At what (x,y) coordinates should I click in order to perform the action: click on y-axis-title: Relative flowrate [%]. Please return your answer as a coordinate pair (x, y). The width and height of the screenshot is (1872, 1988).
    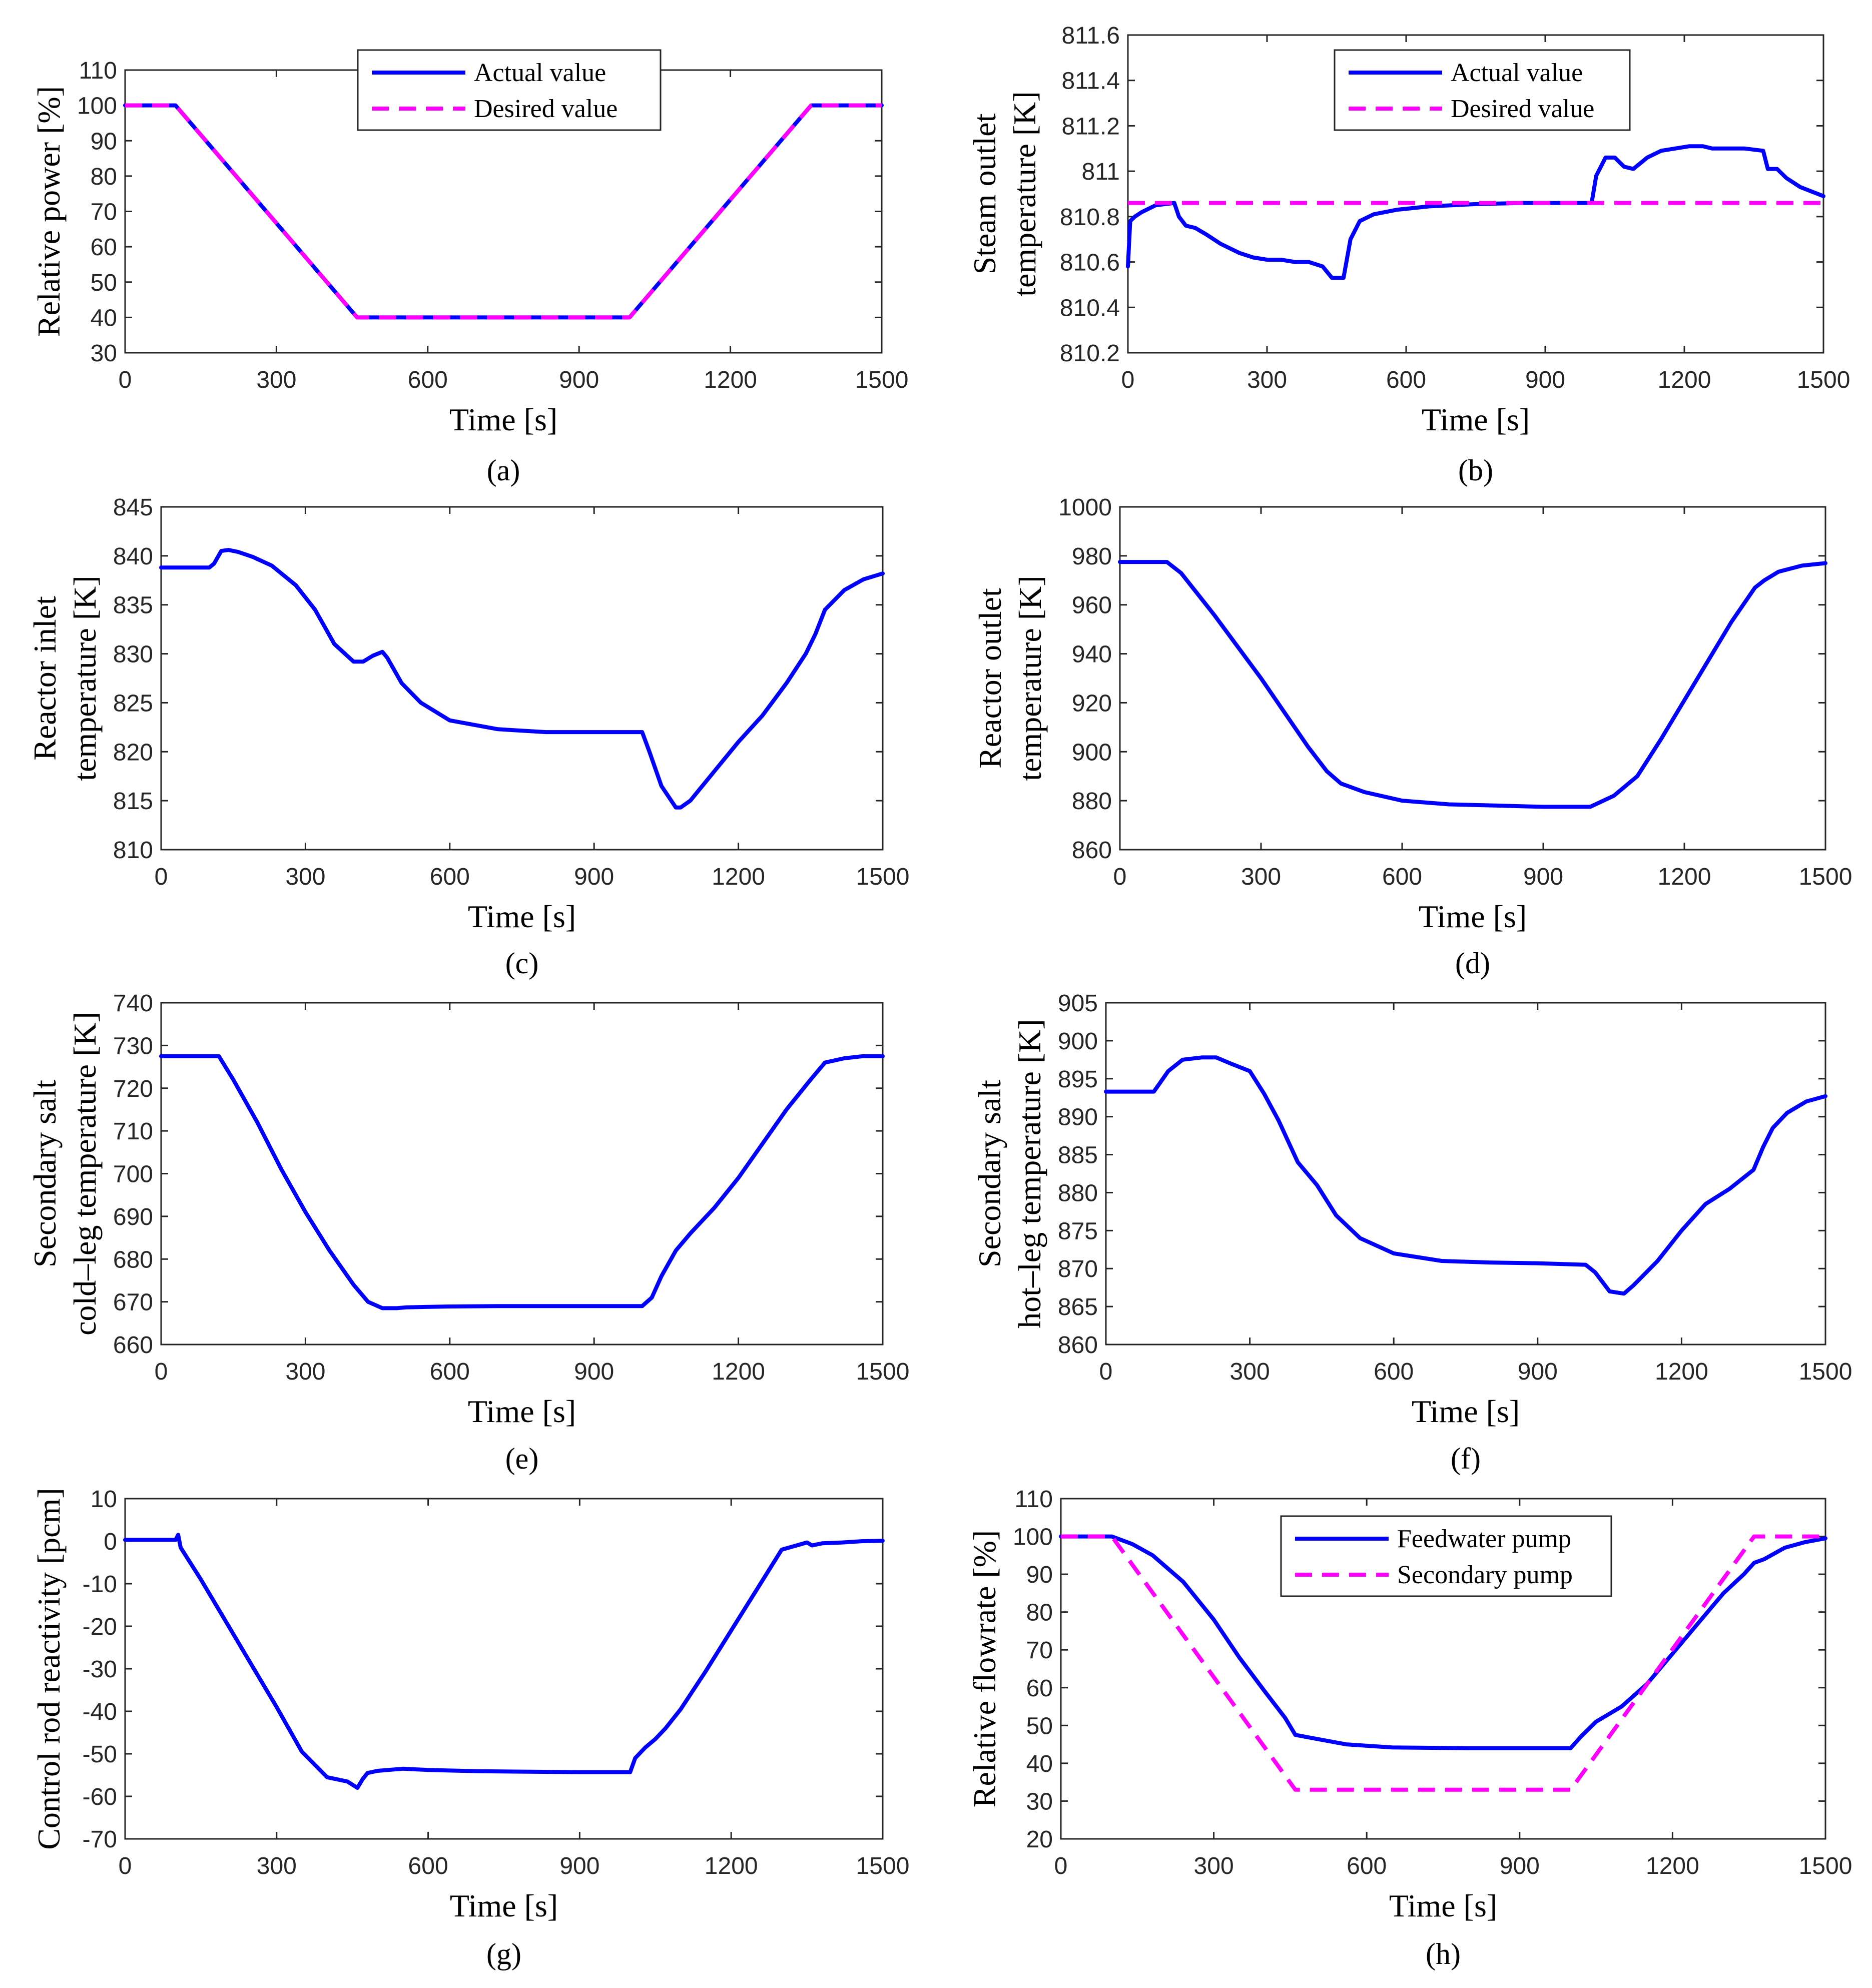
    Looking at the image, I should click on (984, 1668).